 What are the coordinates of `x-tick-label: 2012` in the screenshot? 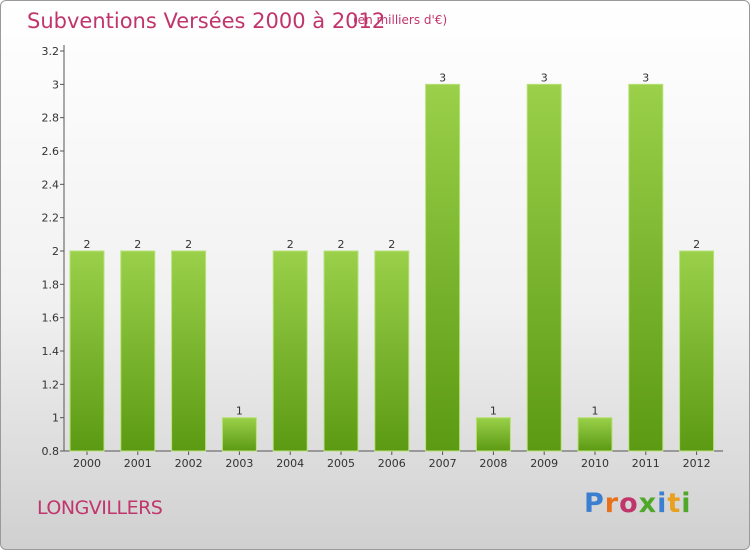 It's located at (697, 463).